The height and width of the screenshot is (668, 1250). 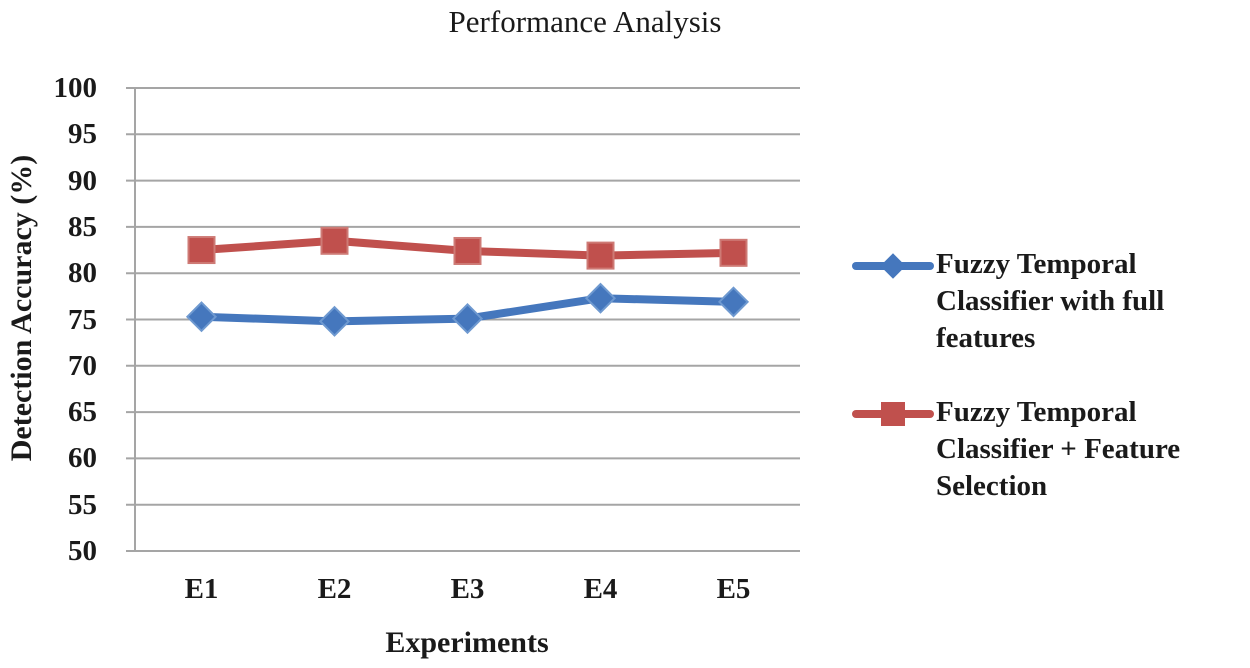 What do you see at coordinates (82, 365) in the screenshot?
I see `y-tick-label: 70` at bounding box center [82, 365].